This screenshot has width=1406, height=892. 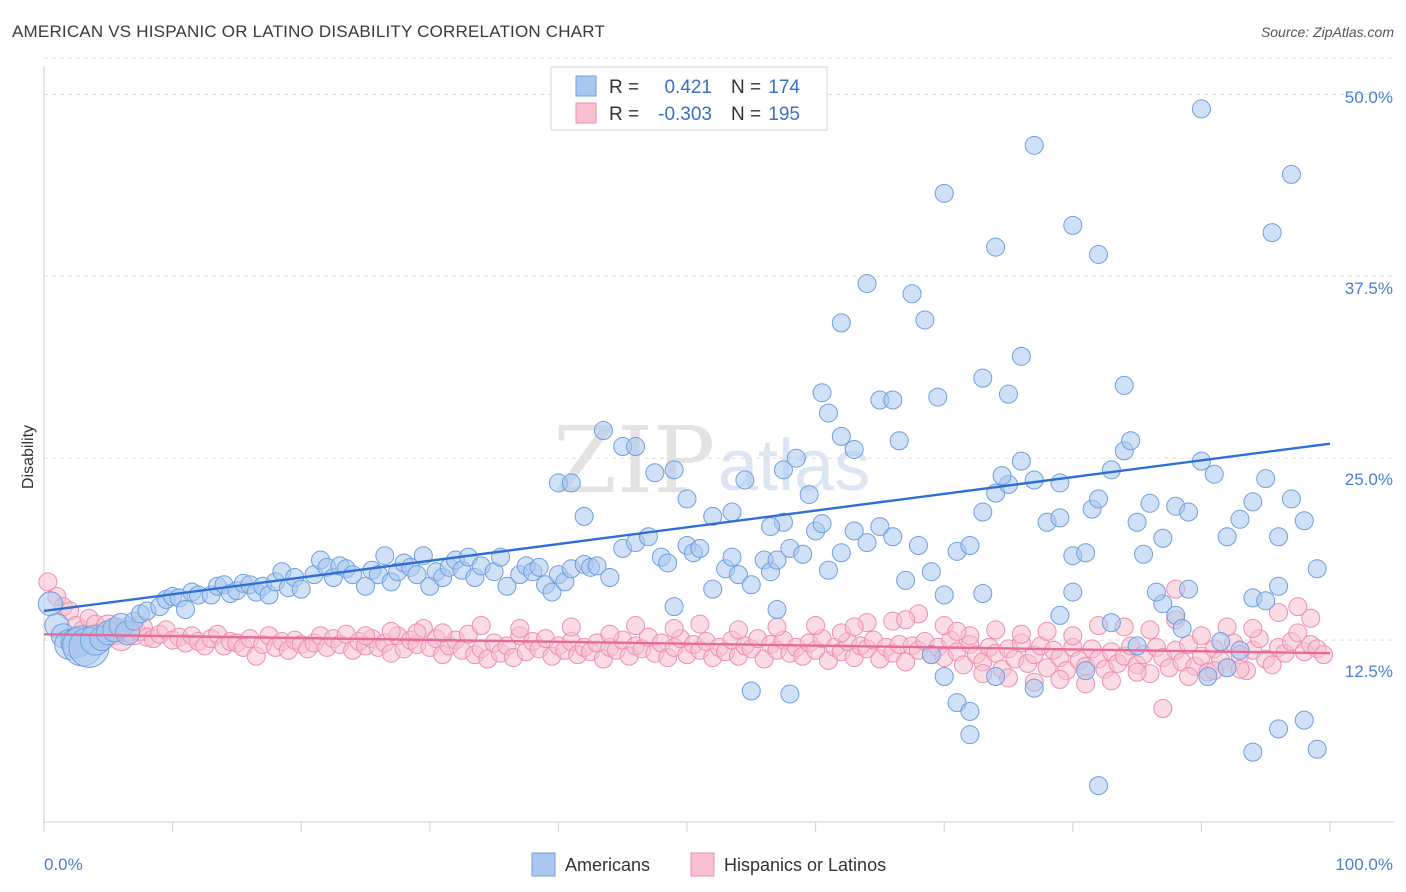 What do you see at coordinates (1369, 97) in the screenshot?
I see `y-tick-label-50: 50.0%` at bounding box center [1369, 97].